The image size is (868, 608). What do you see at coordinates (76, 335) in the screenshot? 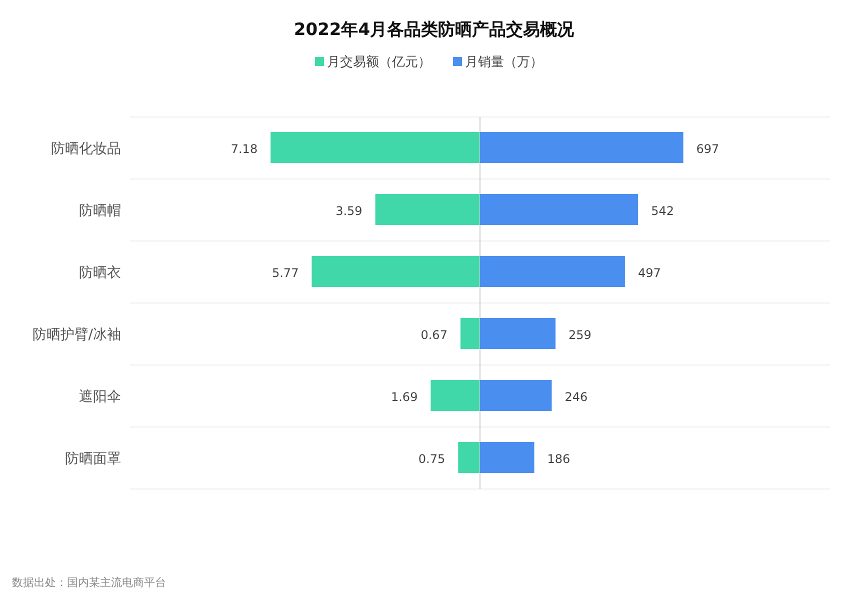
I see `y-tick-label: 防晒护臂/冰袖` at bounding box center [76, 335].